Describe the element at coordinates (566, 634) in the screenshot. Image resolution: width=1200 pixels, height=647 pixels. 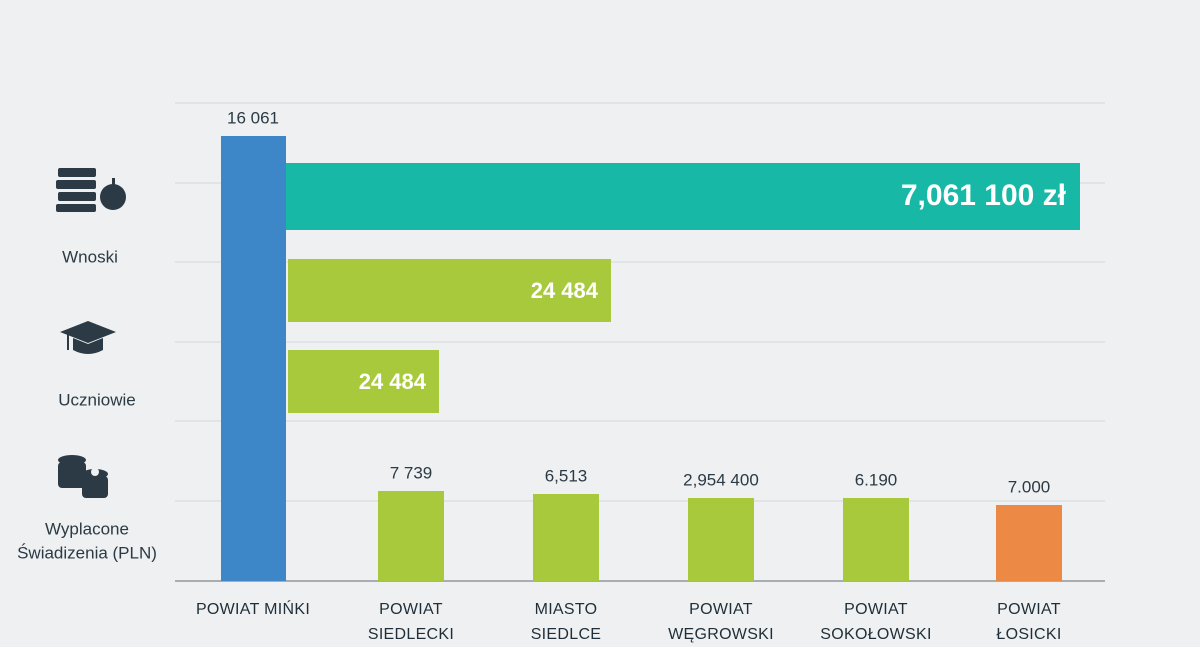
I see `category-label: SIEDLCE` at that location.